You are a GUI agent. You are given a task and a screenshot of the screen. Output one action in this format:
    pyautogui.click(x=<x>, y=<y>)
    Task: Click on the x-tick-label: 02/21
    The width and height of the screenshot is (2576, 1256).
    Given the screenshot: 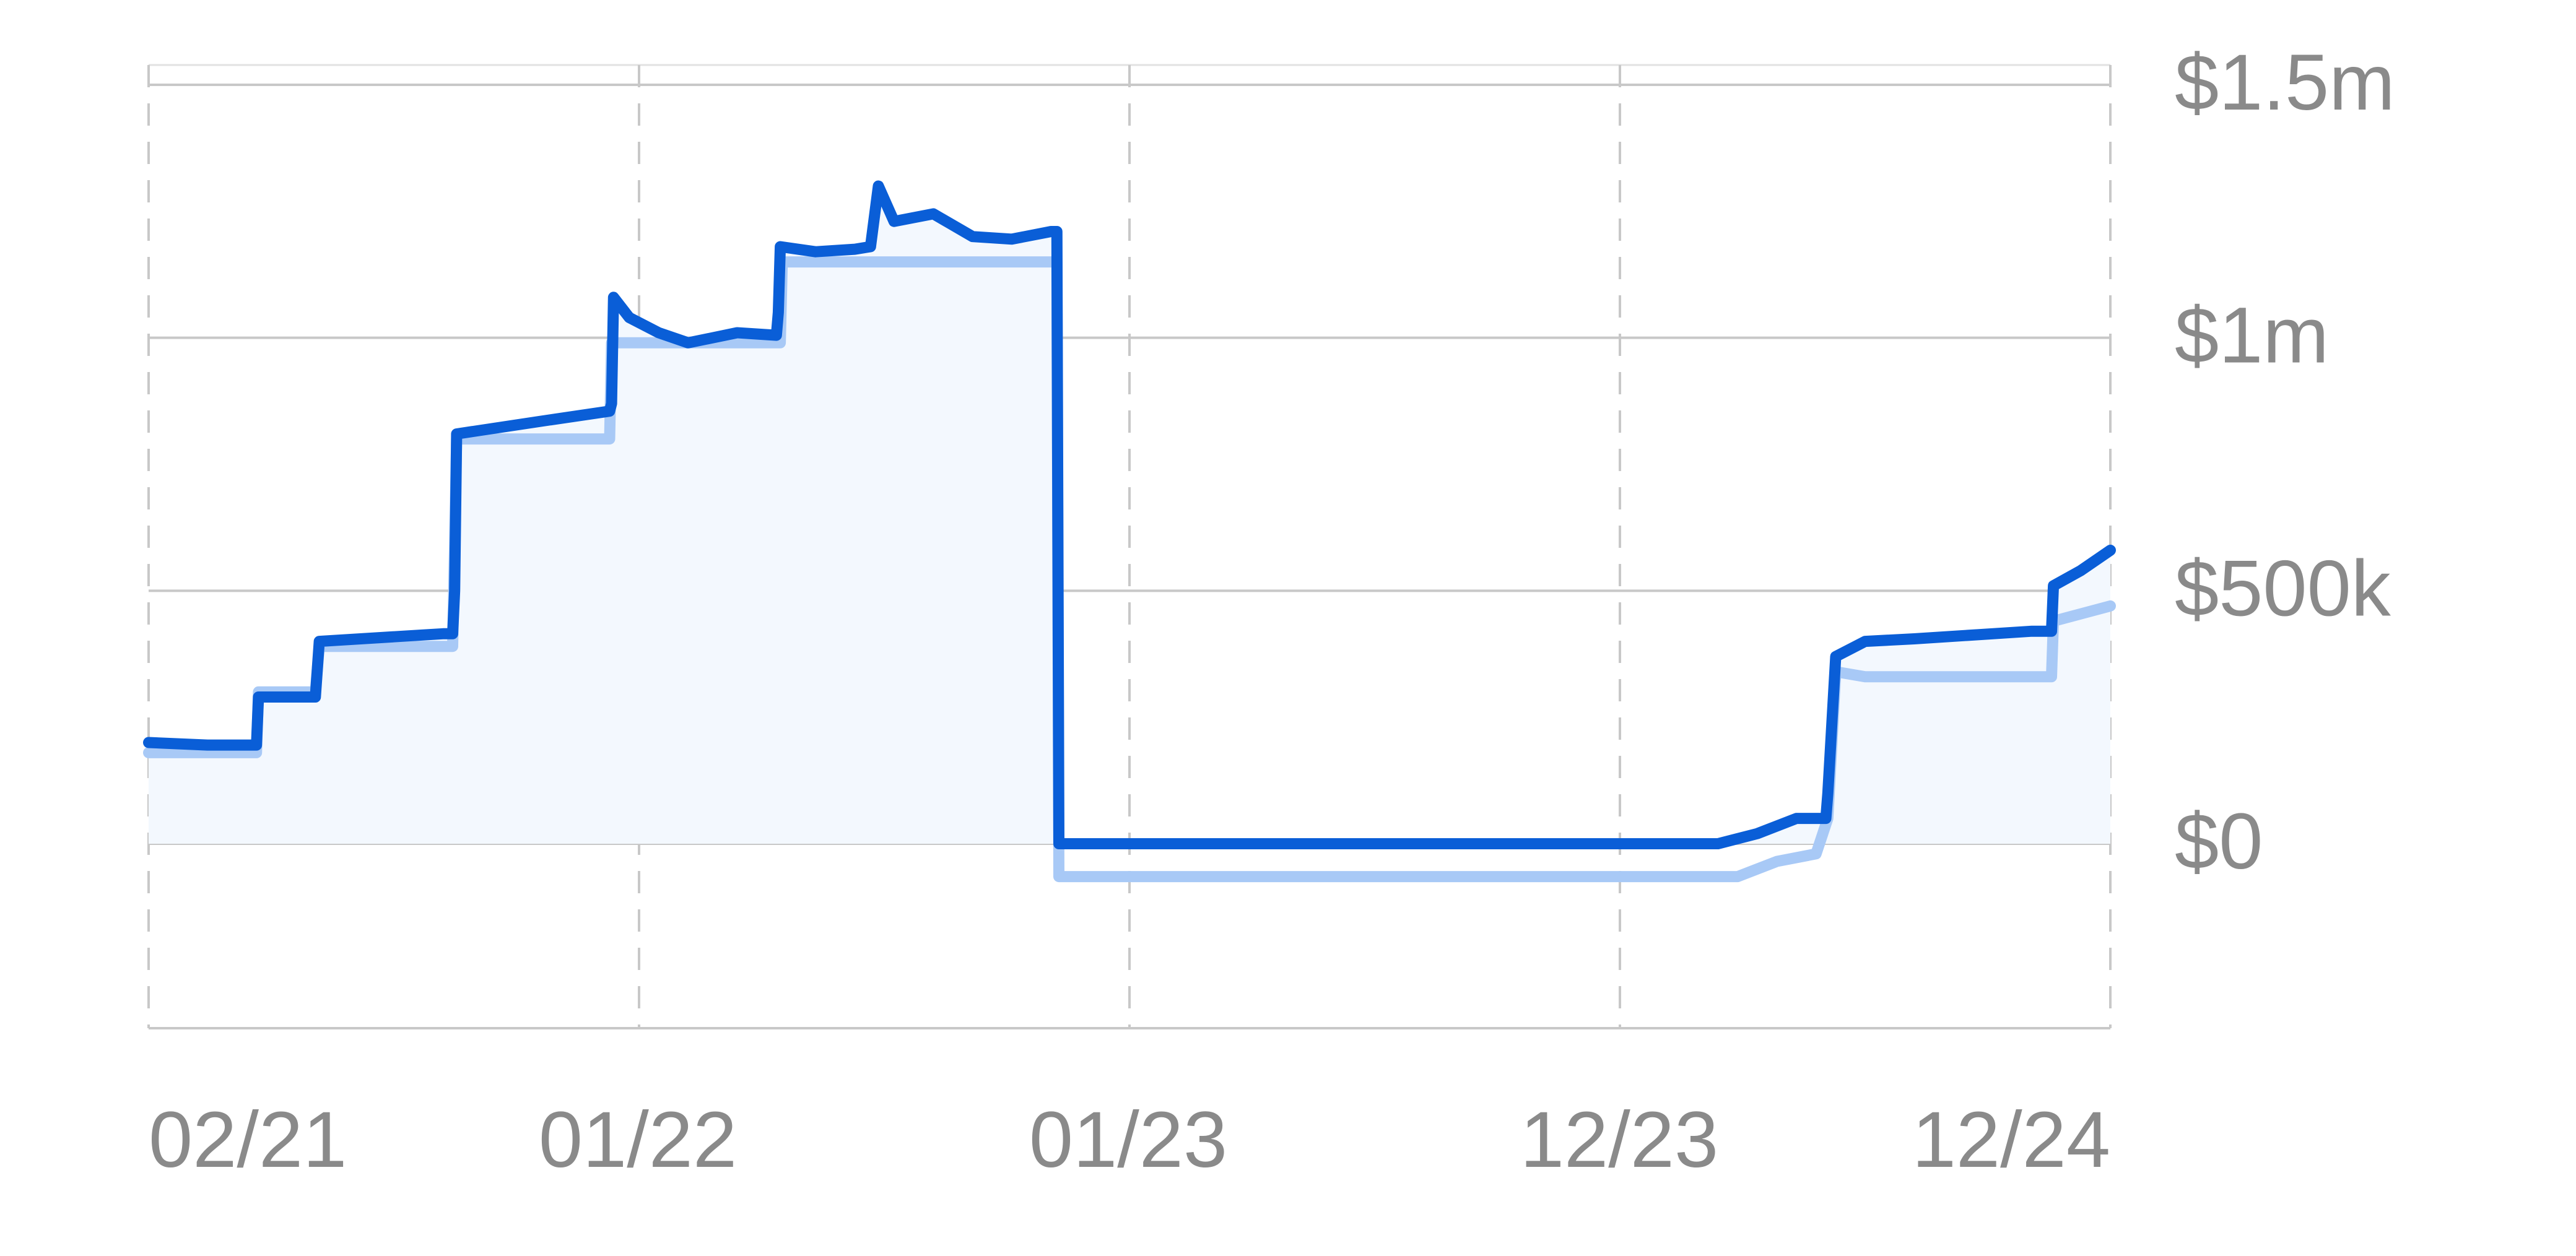 What is the action you would take?
    pyautogui.click(x=248, y=1140)
    